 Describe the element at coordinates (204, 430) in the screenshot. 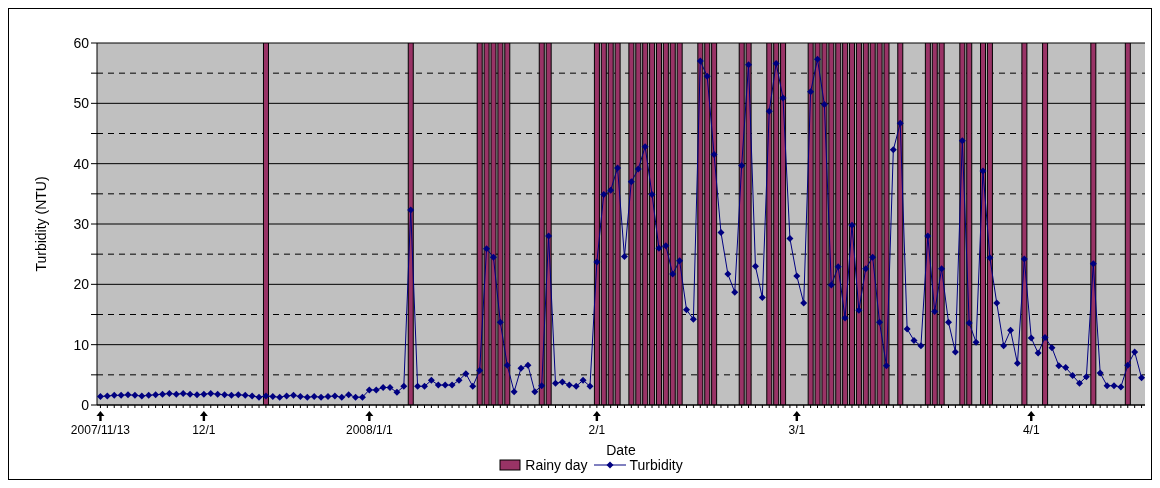

I see `x-tick-label: 12/1` at that location.